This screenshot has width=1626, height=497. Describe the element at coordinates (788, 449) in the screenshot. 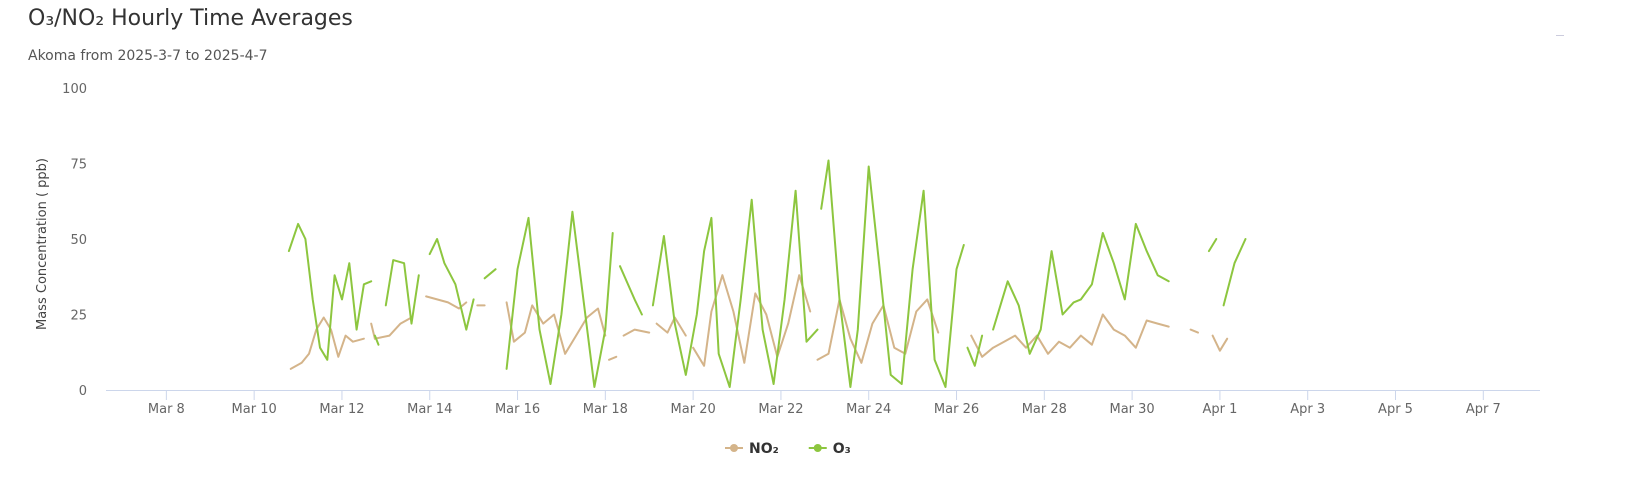

I see `legend: NO₂ O₃` at that location.